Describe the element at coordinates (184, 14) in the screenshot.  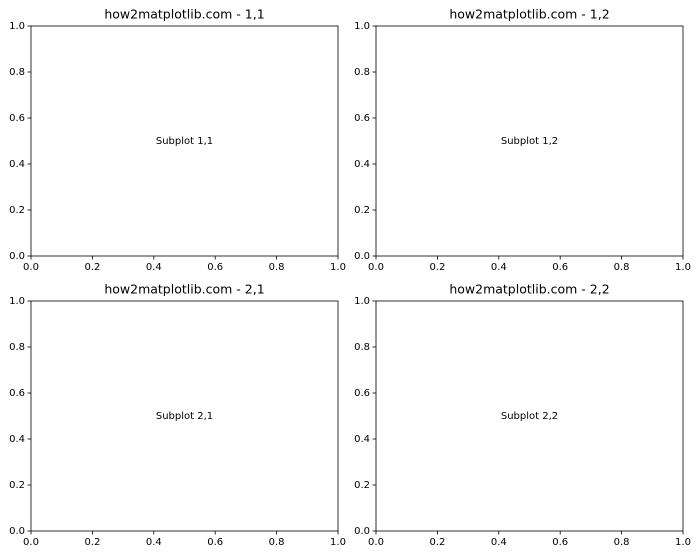
I see `subplot-title: how2matplotlib.com - 1,1` at that location.